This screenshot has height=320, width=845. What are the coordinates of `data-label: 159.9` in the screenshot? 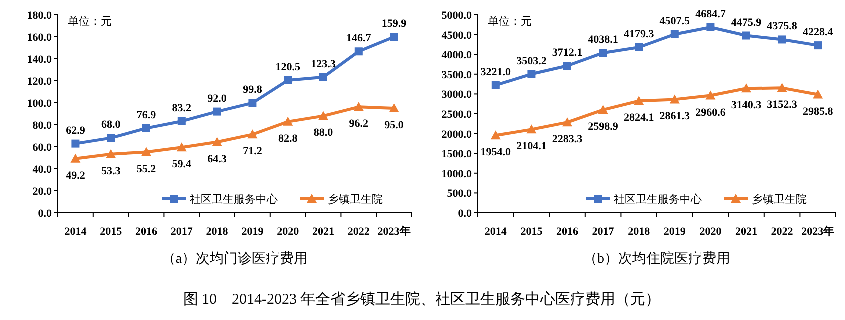 It's located at (395, 24).